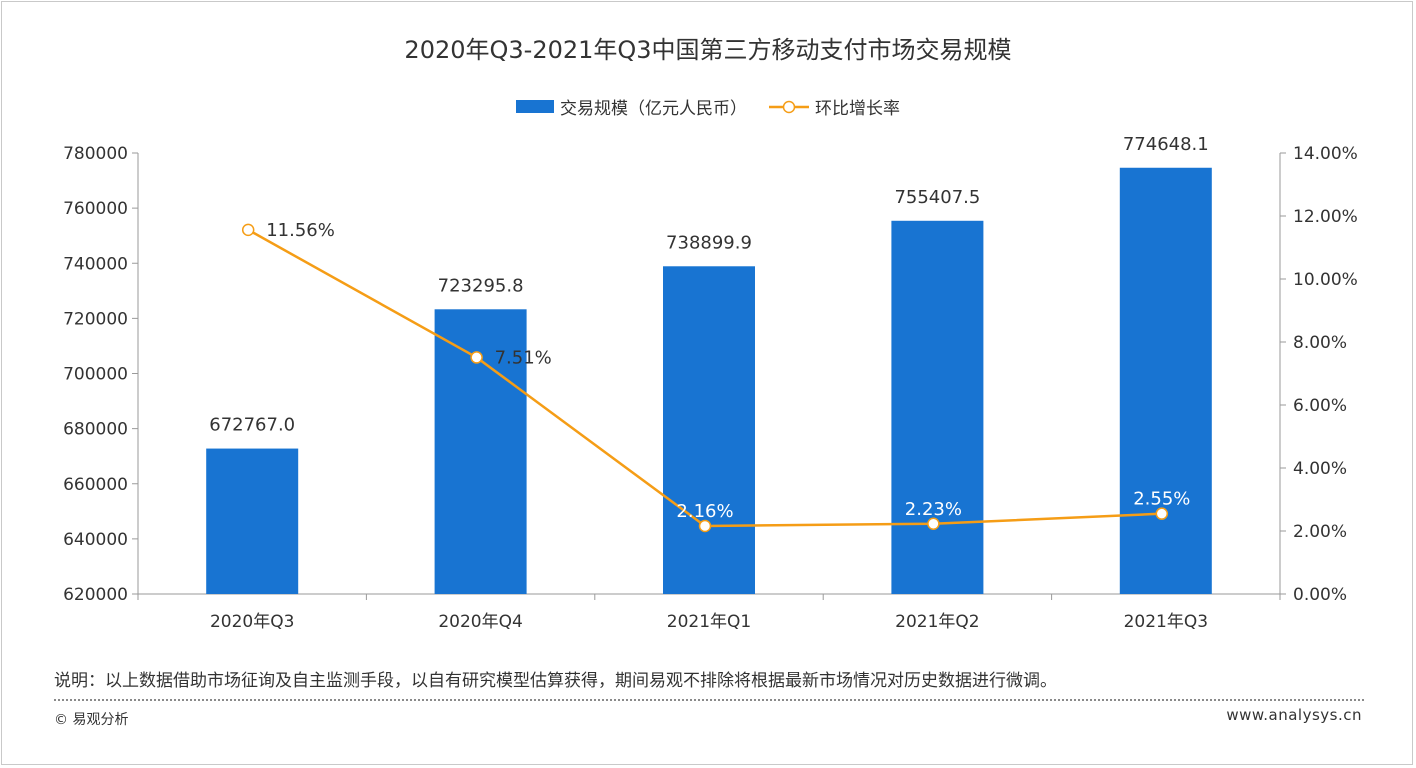  Describe the element at coordinates (95, 375) in the screenshot. I see `y-left-tick-label: 700000` at that location.